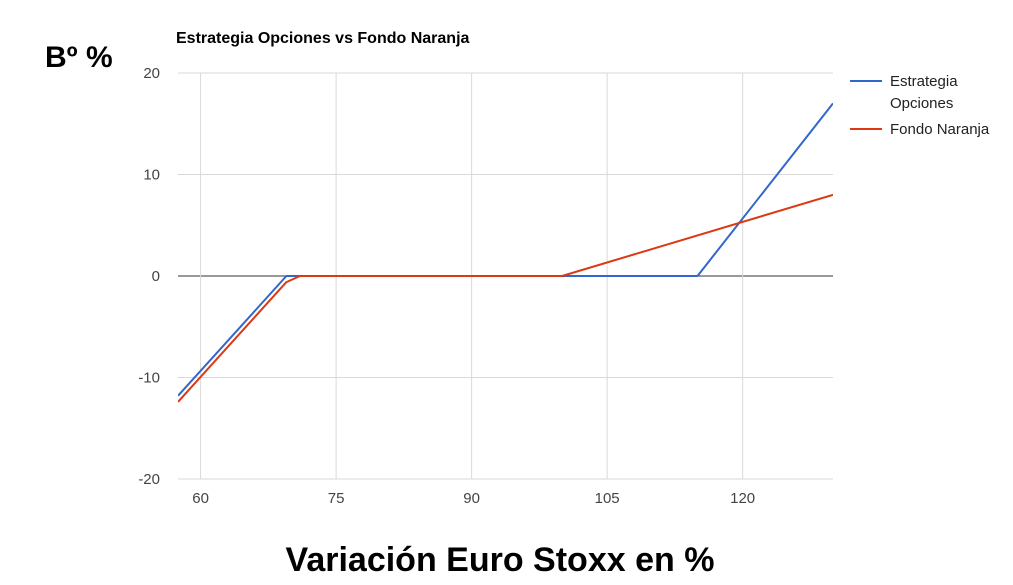  Describe the element at coordinates (200, 498) in the screenshot. I see `x-tick-label: 60` at that location.